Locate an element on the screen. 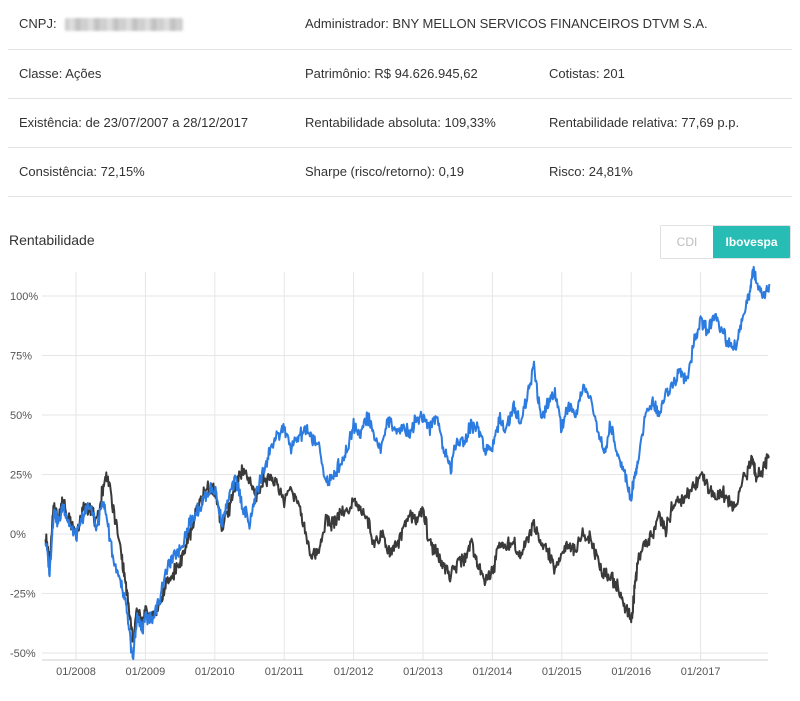 This screenshot has height=701, width=800. cnpj-field: CNPJ: is located at coordinates (101, 24).